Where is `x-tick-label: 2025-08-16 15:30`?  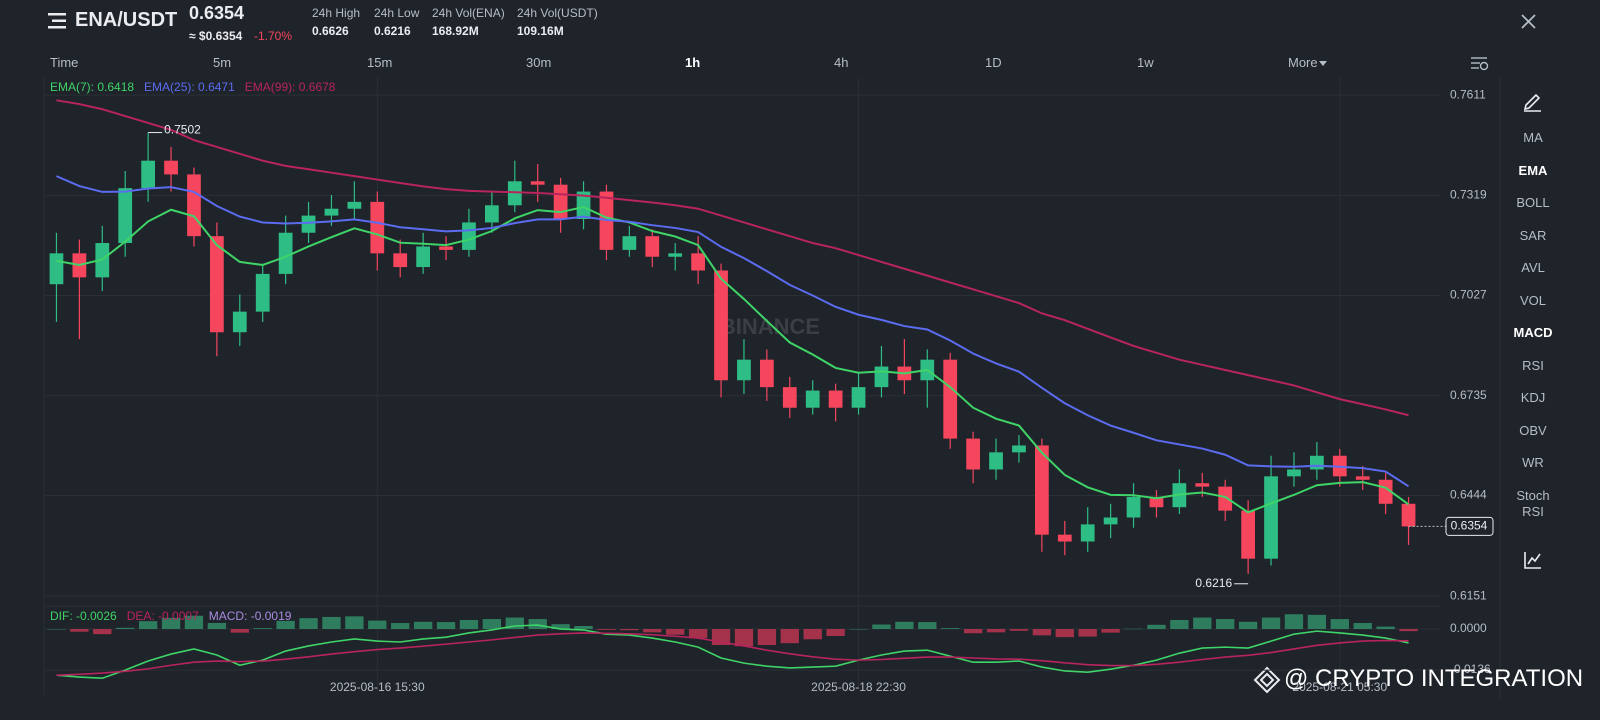 x-tick-label: 2025-08-16 15:30 is located at coordinates (377, 687).